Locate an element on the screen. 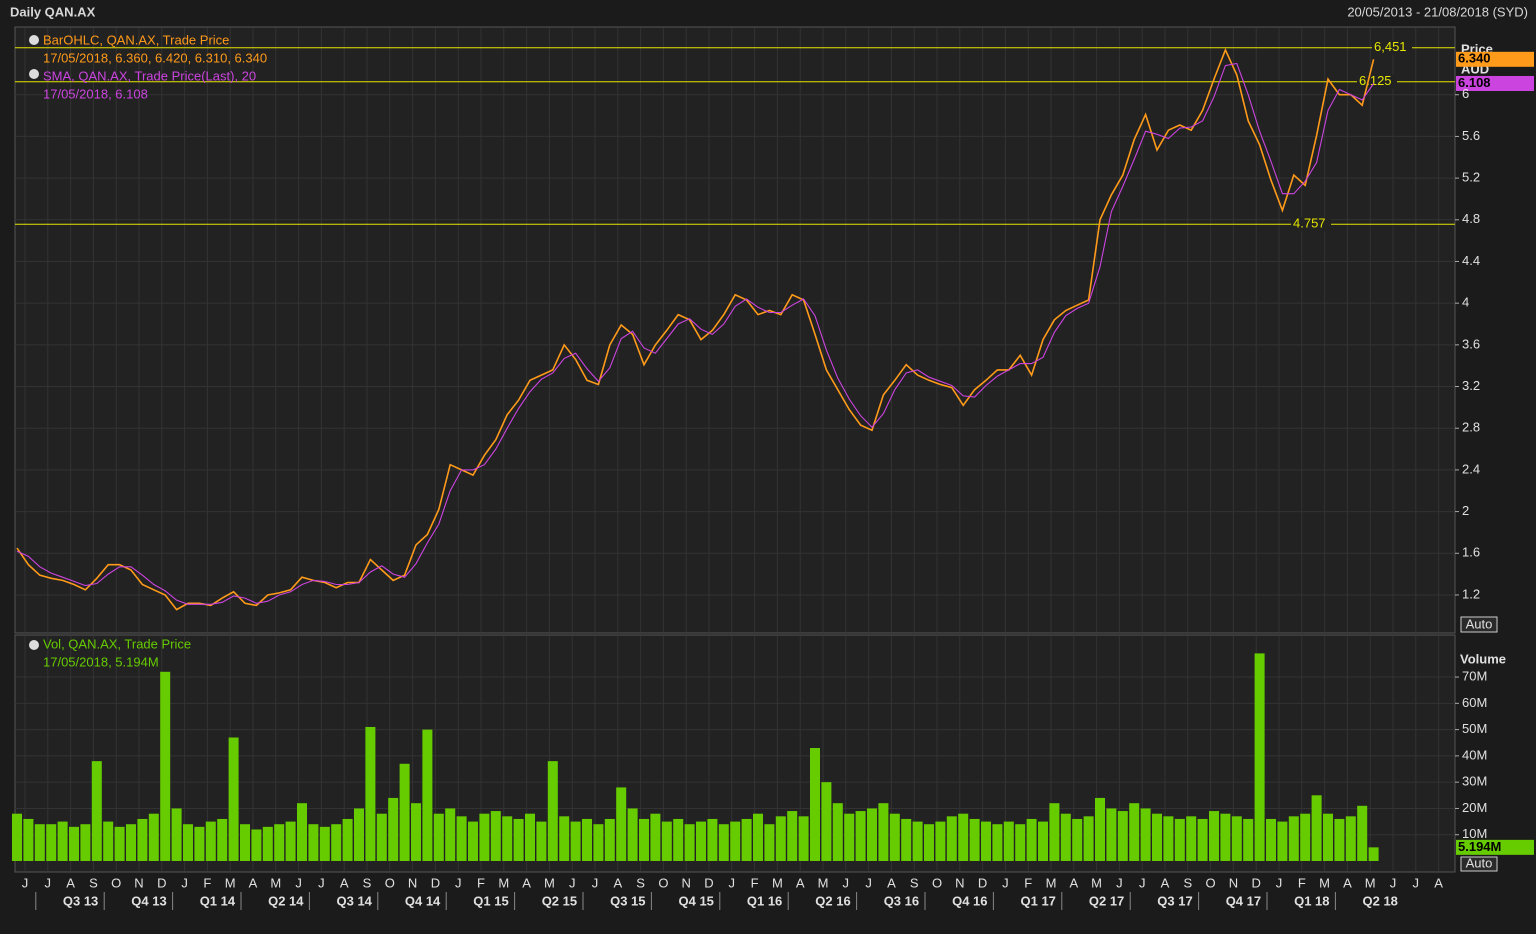  y-tick-label: 1.6 is located at coordinates (1471, 552).